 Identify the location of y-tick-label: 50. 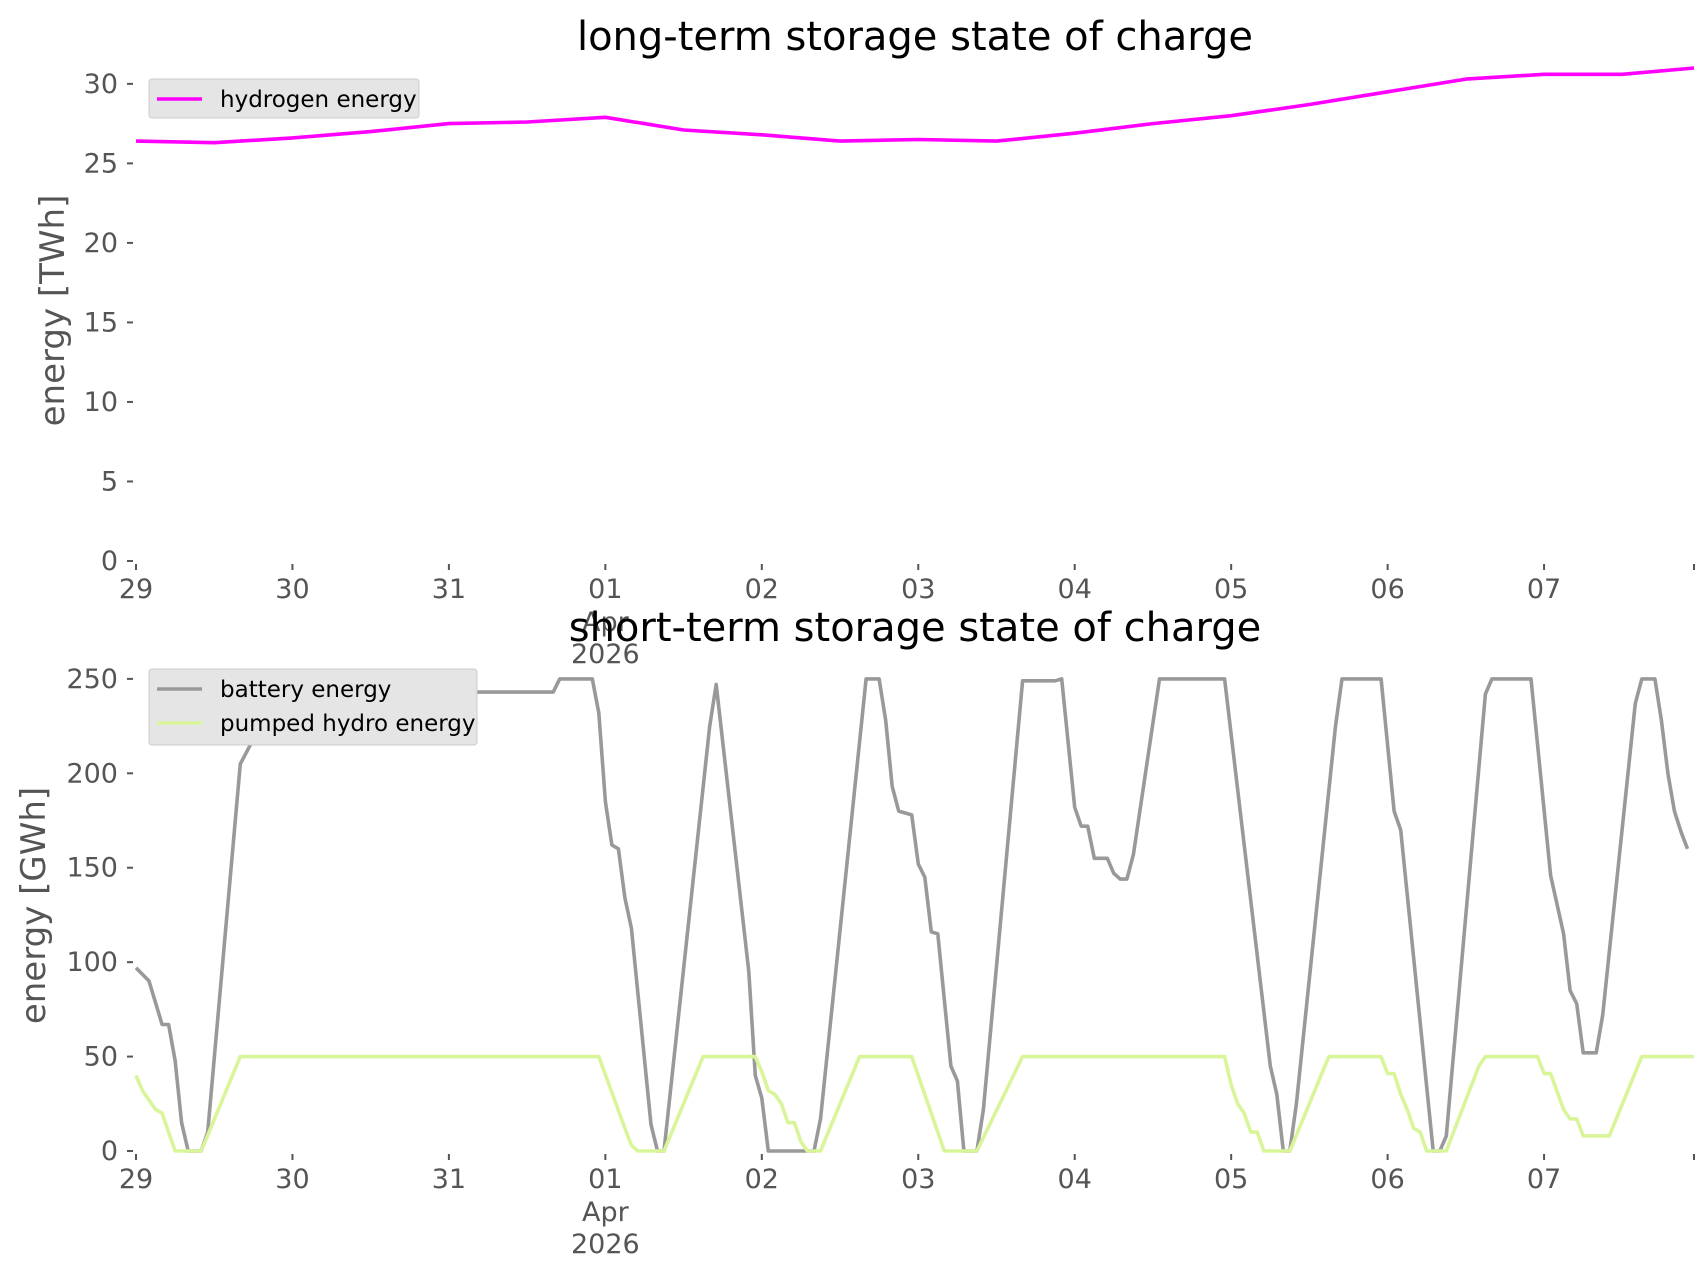
(101, 1057).